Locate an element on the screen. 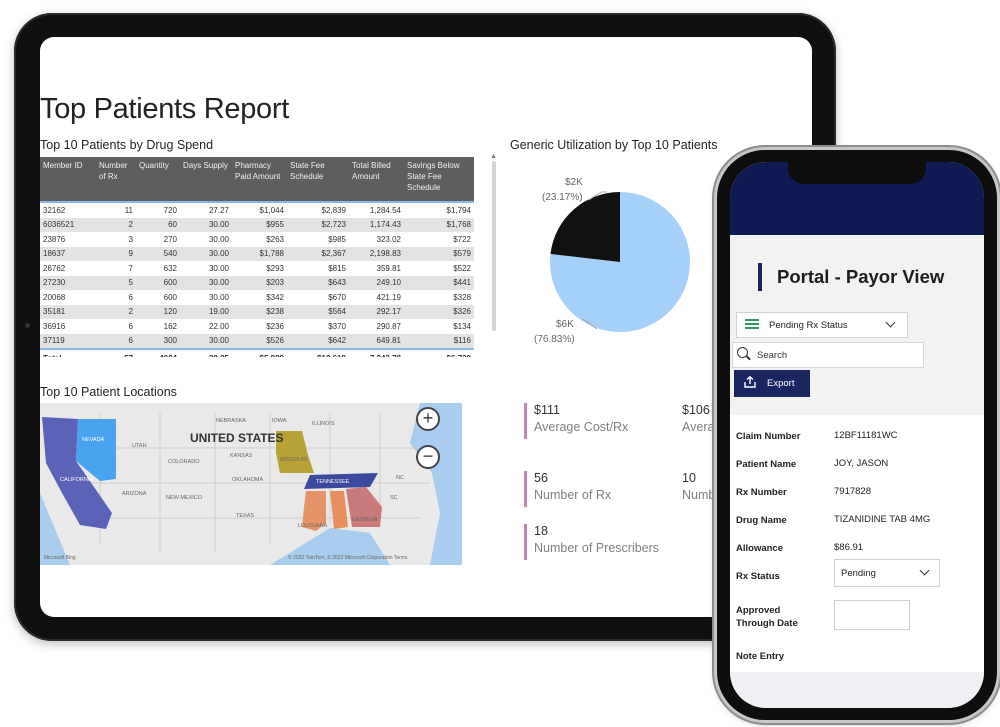  table-cell: 22.00 is located at coordinates (218, 326).